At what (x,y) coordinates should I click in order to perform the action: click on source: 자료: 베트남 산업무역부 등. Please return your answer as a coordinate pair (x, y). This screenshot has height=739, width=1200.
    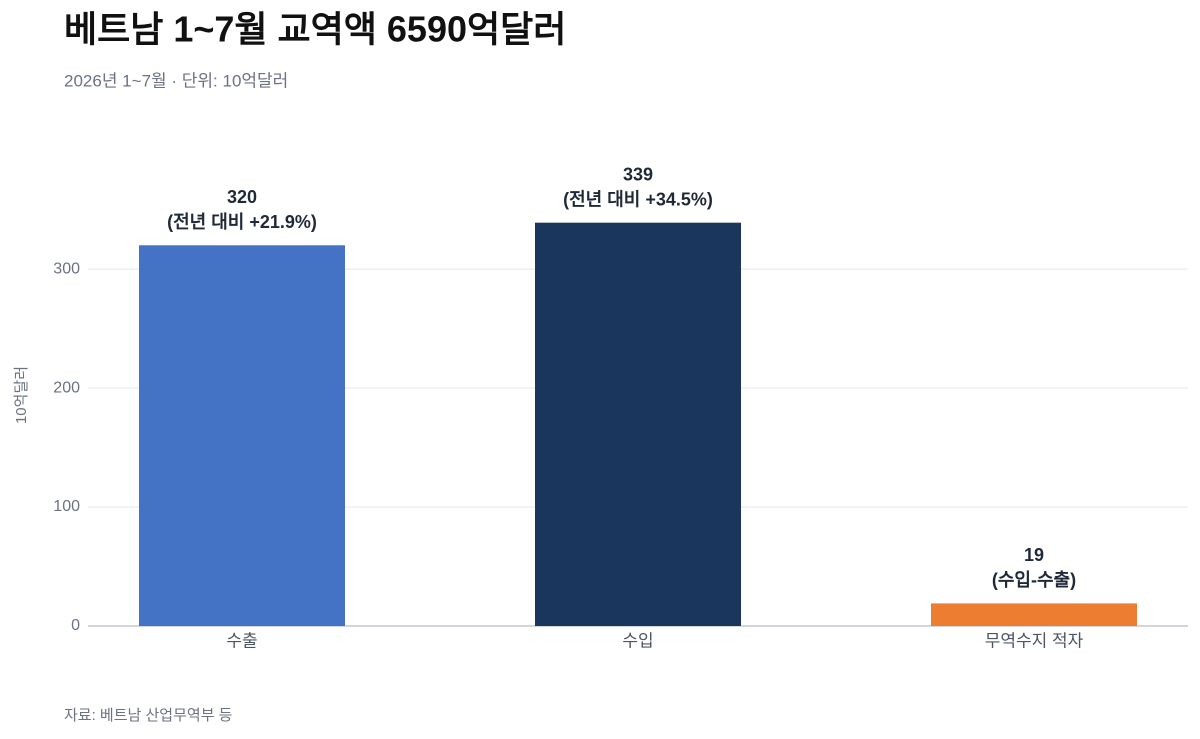
    Looking at the image, I should click on (148, 715).